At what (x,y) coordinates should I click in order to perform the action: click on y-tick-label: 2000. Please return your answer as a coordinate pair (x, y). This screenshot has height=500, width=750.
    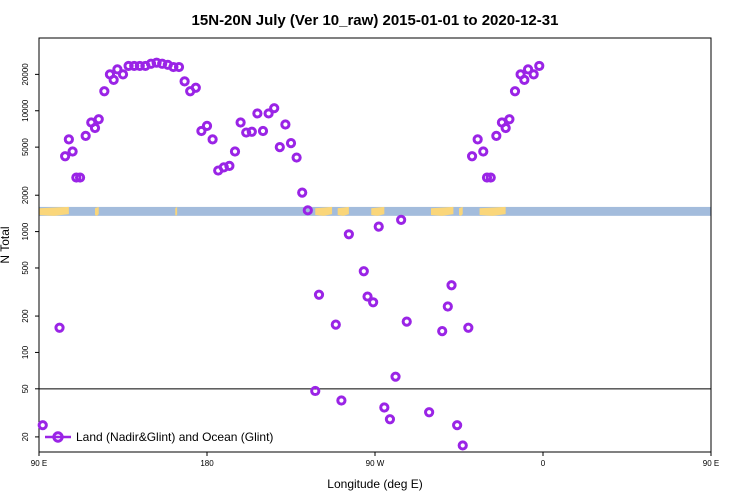
    Looking at the image, I should click on (25, 195).